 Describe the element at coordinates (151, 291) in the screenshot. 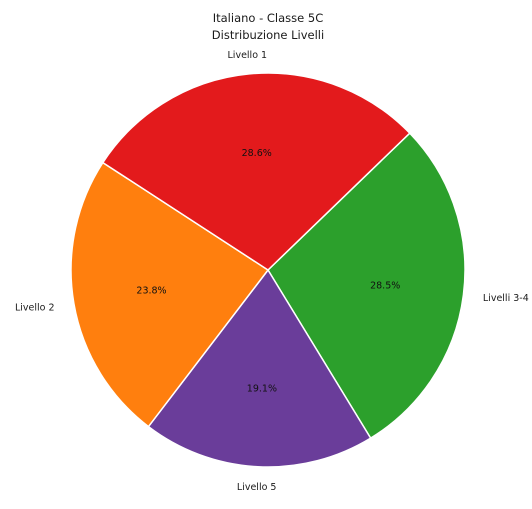

I see `slice-percent-label: 23.8%` at that location.